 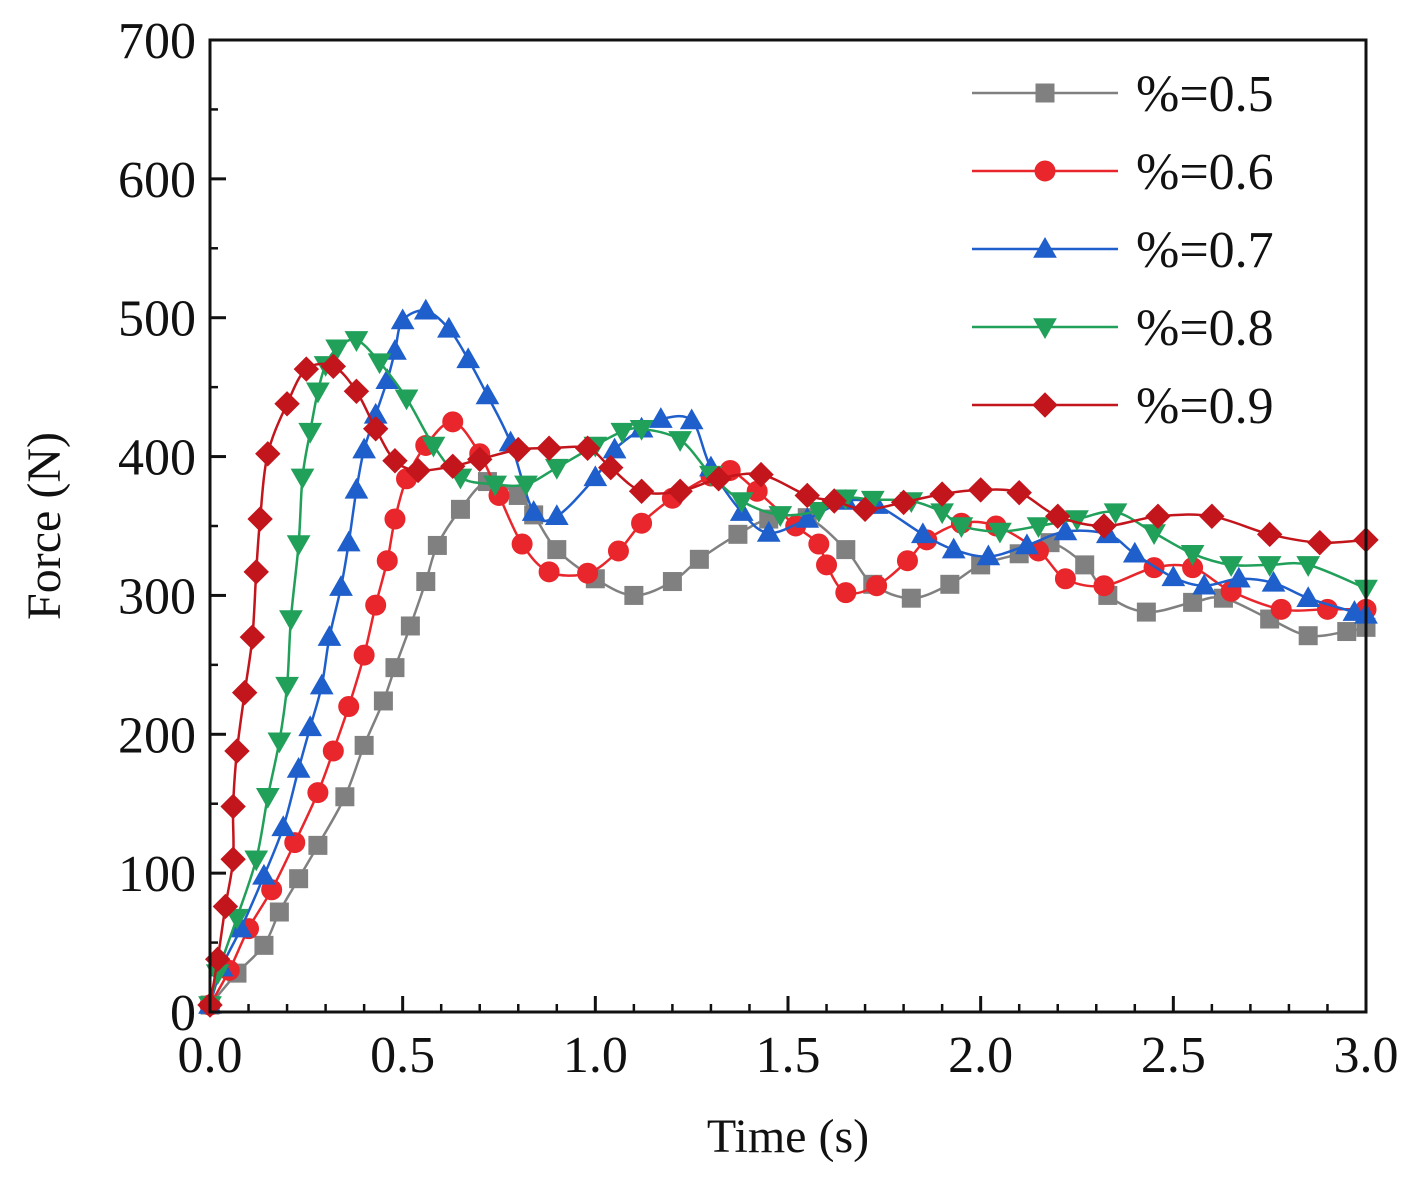 What do you see at coordinates (788, 1055) in the screenshot?
I see `x-tick-label: 1.5` at bounding box center [788, 1055].